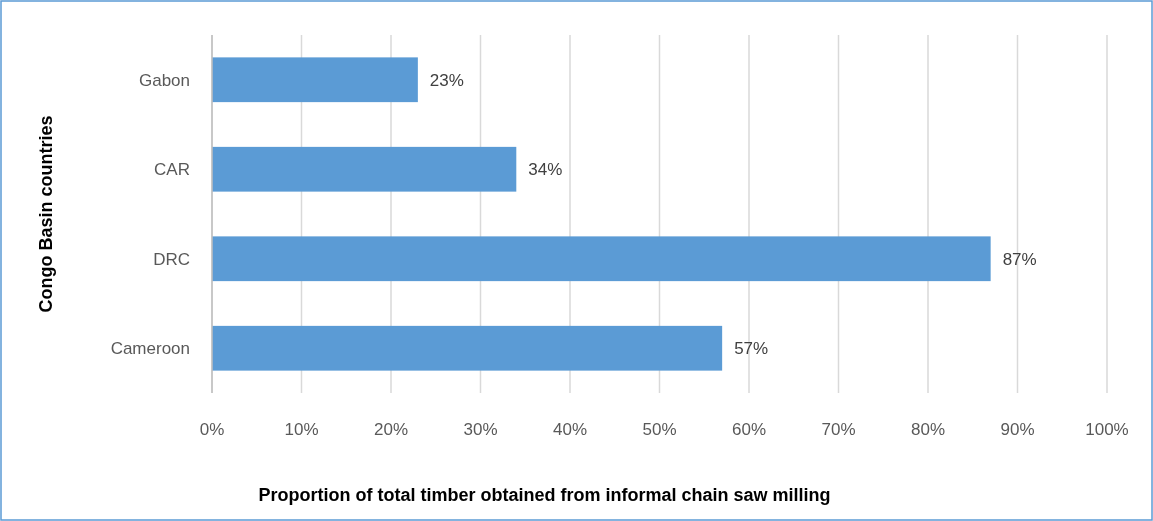 This screenshot has height=521, width=1153. What do you see at coordinates (544, 495) in the screenshot?
I see `x-axis-title: Proportion of total timber obtained from informal chain saw milling` at bounding box center [544, 495].